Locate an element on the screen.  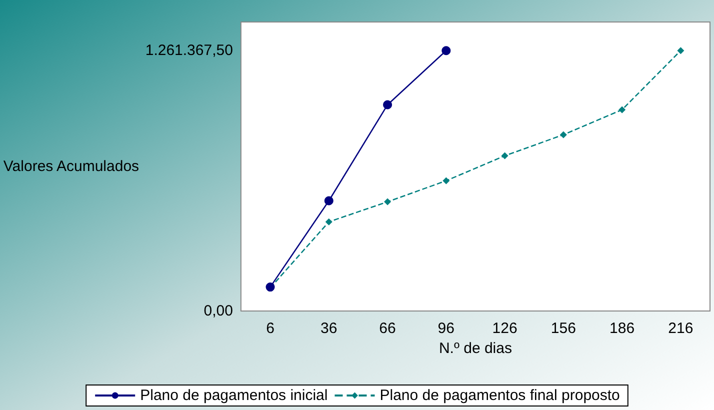
y-tick-label: 0,00 is located at coordinates (218, 311).